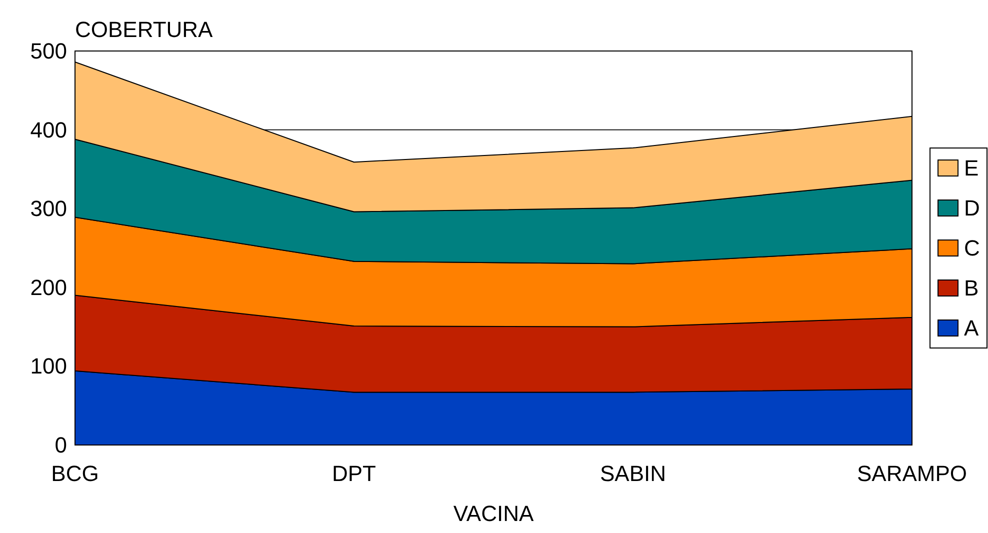 The image size is (988, 533). I want to click on y-axis-title: COBERTURA, so click(144, 29).